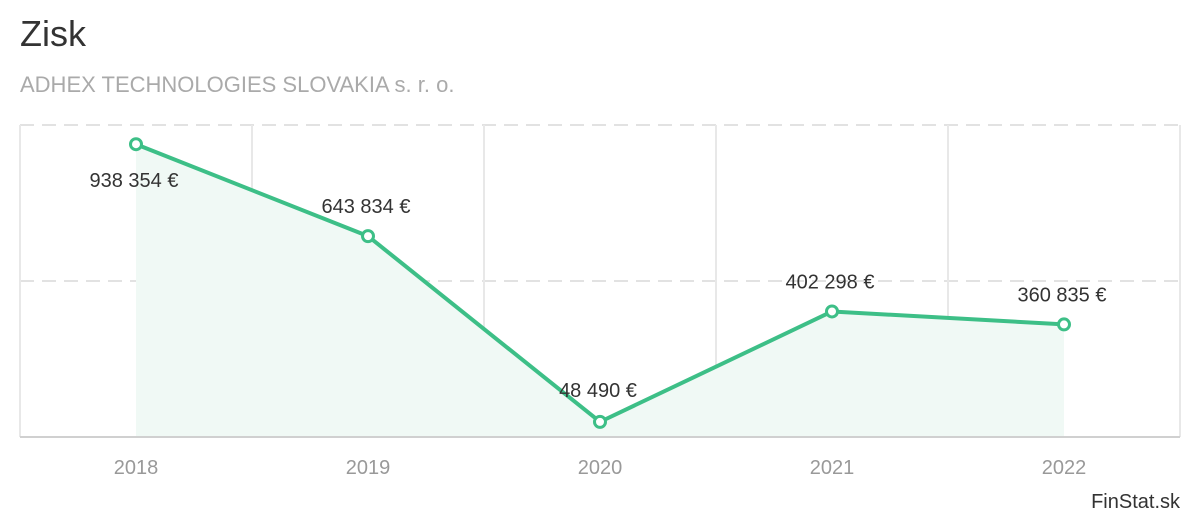  What do you see at coordinates (1064, 468) in the screenshot?
I see `x-tick-label: 2022` at bounding box center [1064, 468].